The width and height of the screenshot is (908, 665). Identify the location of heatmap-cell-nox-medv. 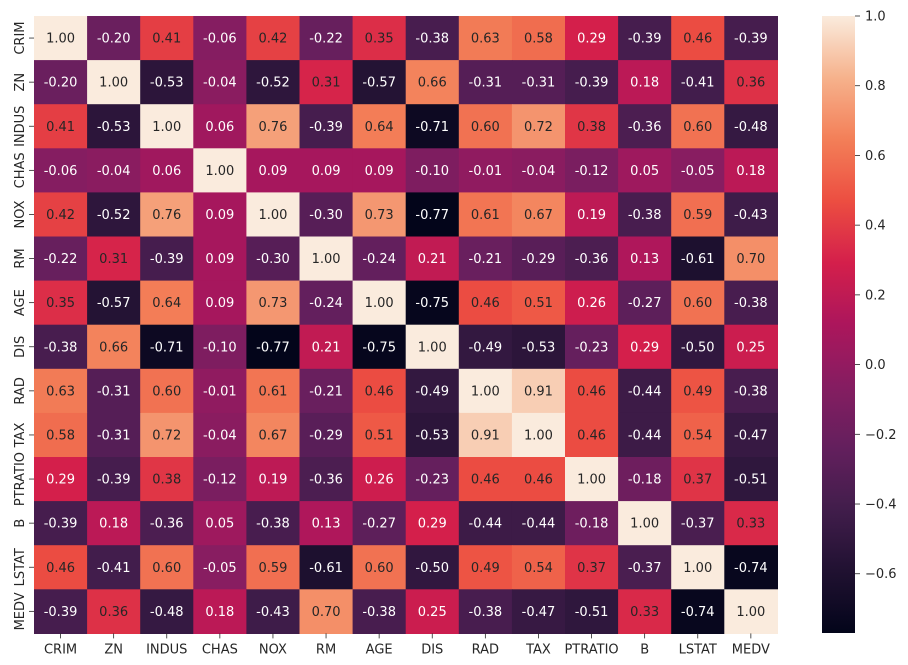
(751, 215).